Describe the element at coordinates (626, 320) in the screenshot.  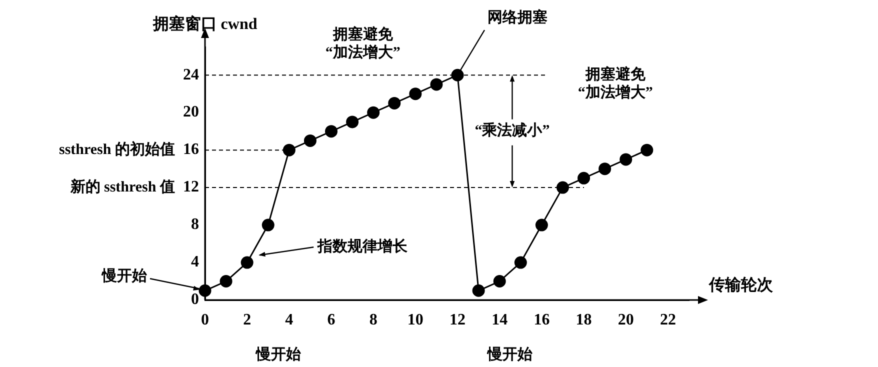
I see `x-tick-label: 20` at that location.